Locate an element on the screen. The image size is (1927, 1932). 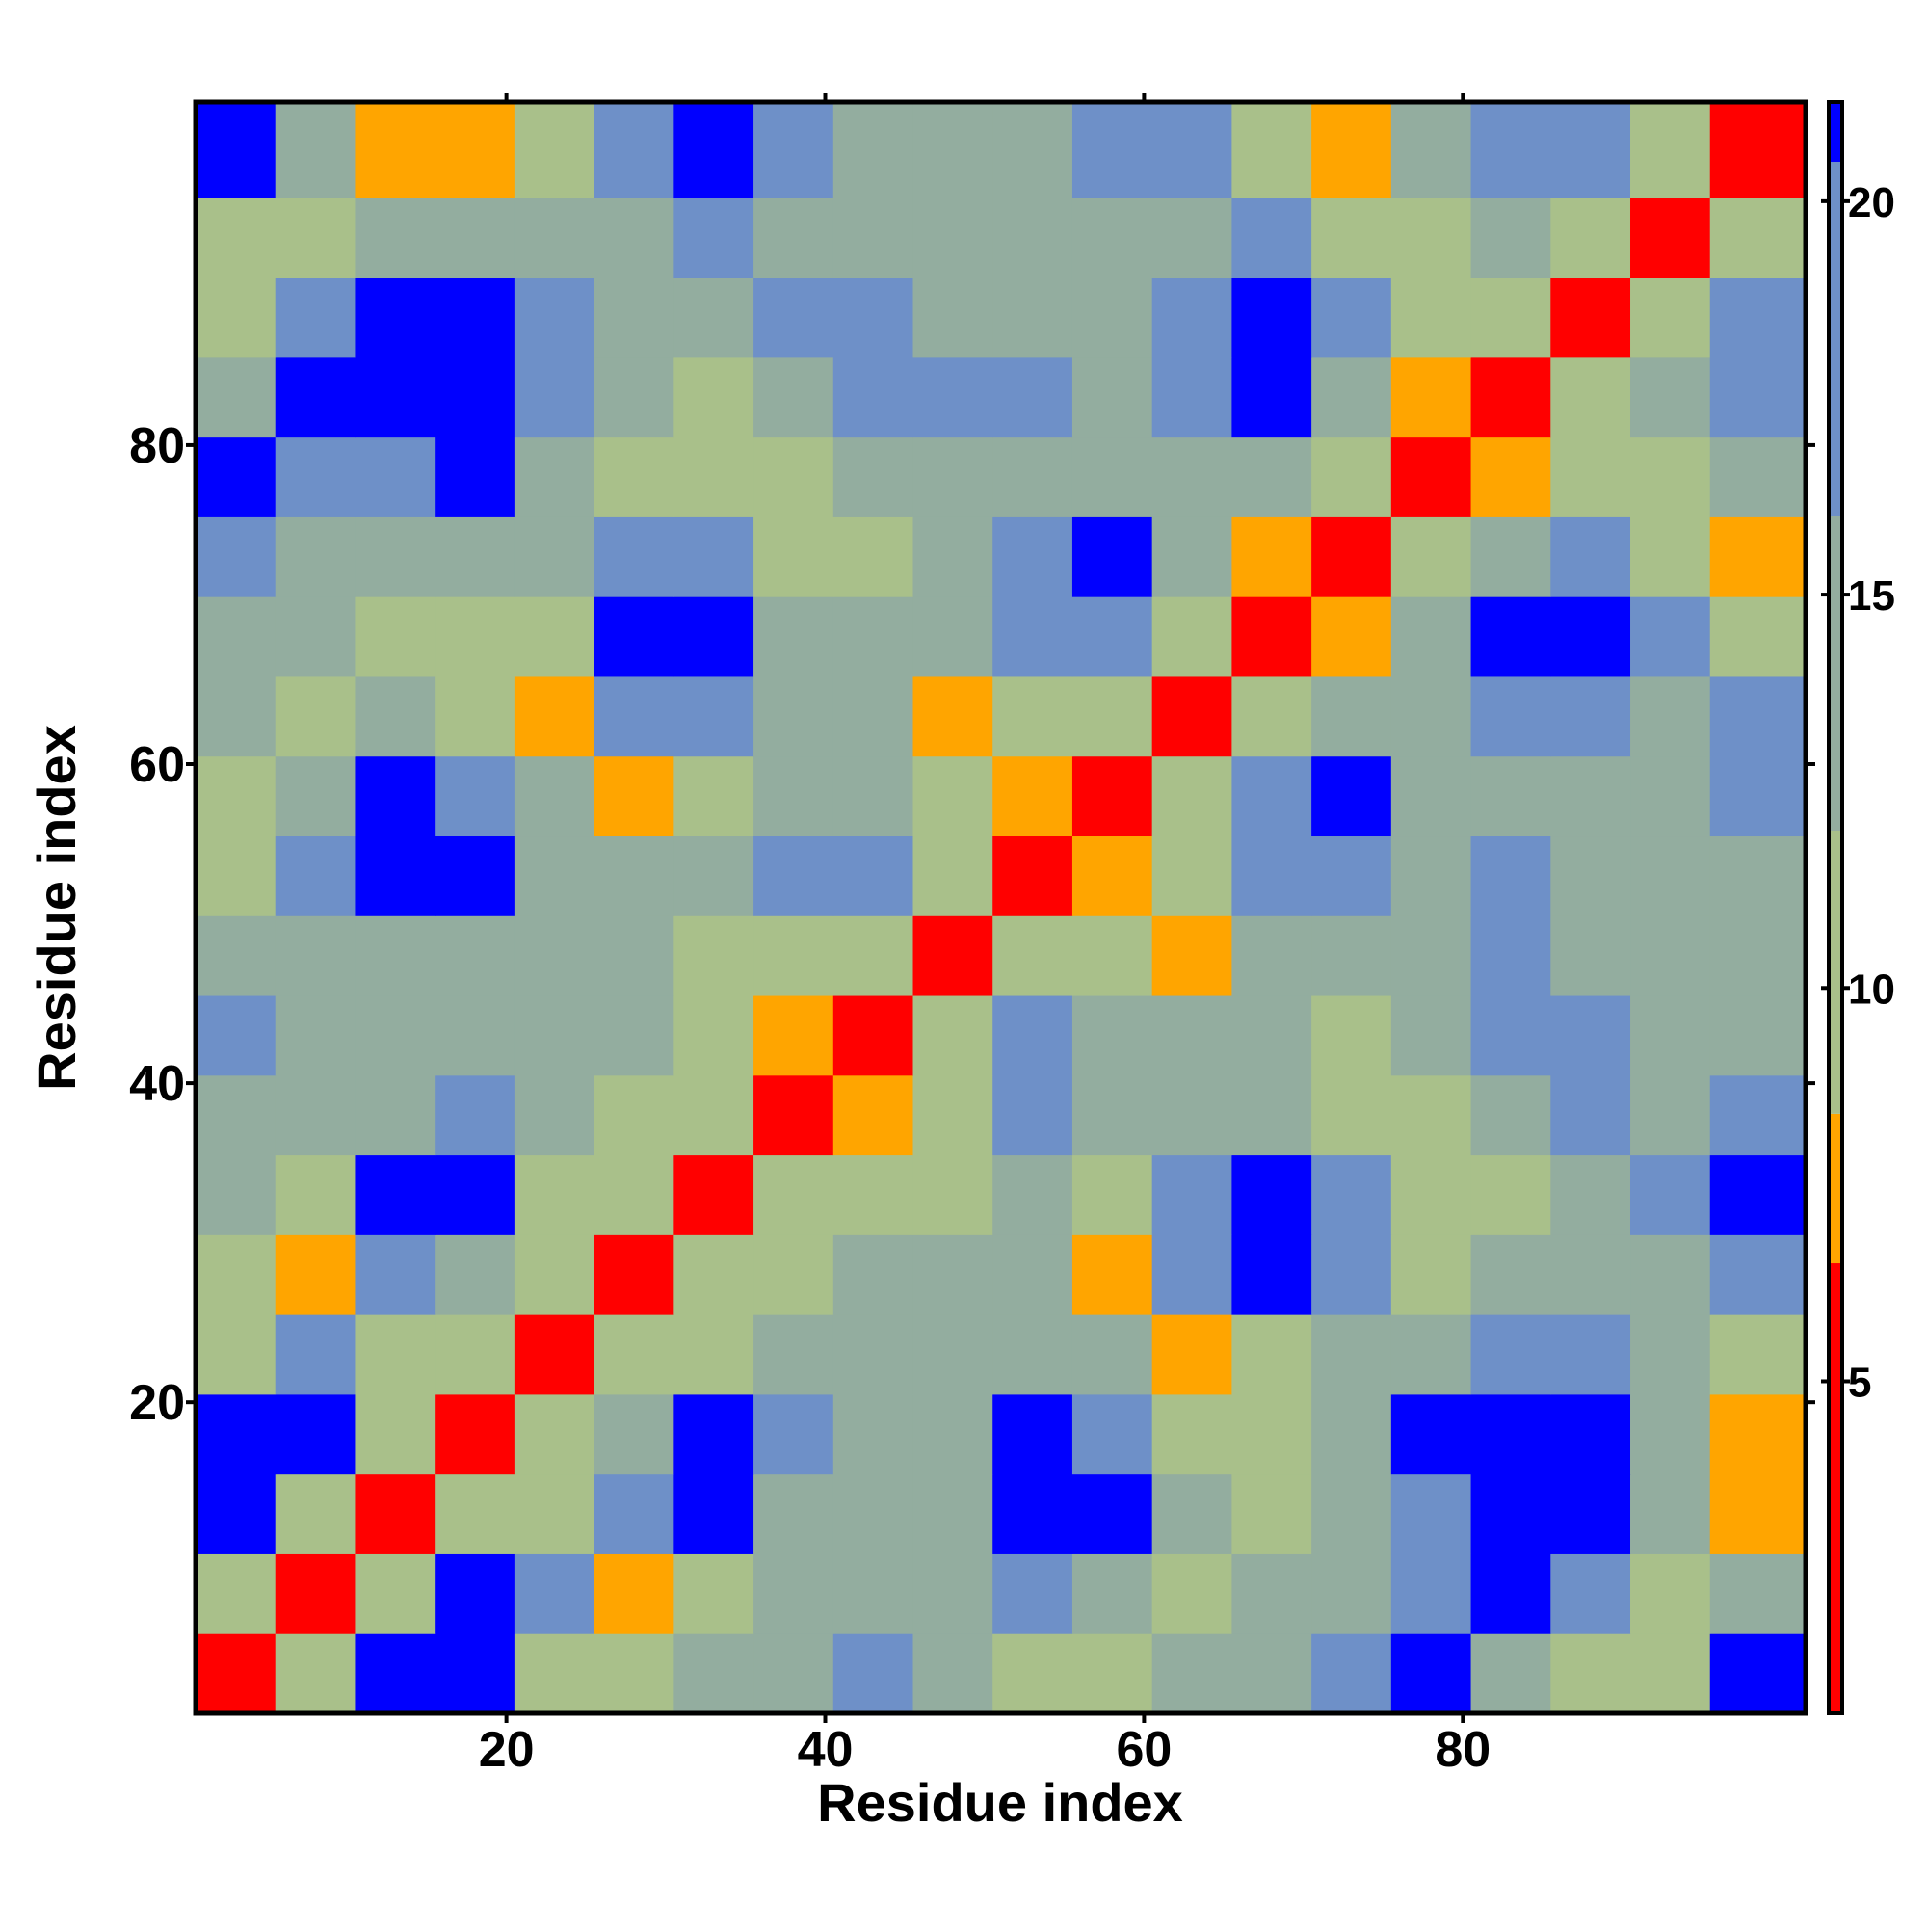
y-tick-label: 60 is located at coordinates (157, 765).